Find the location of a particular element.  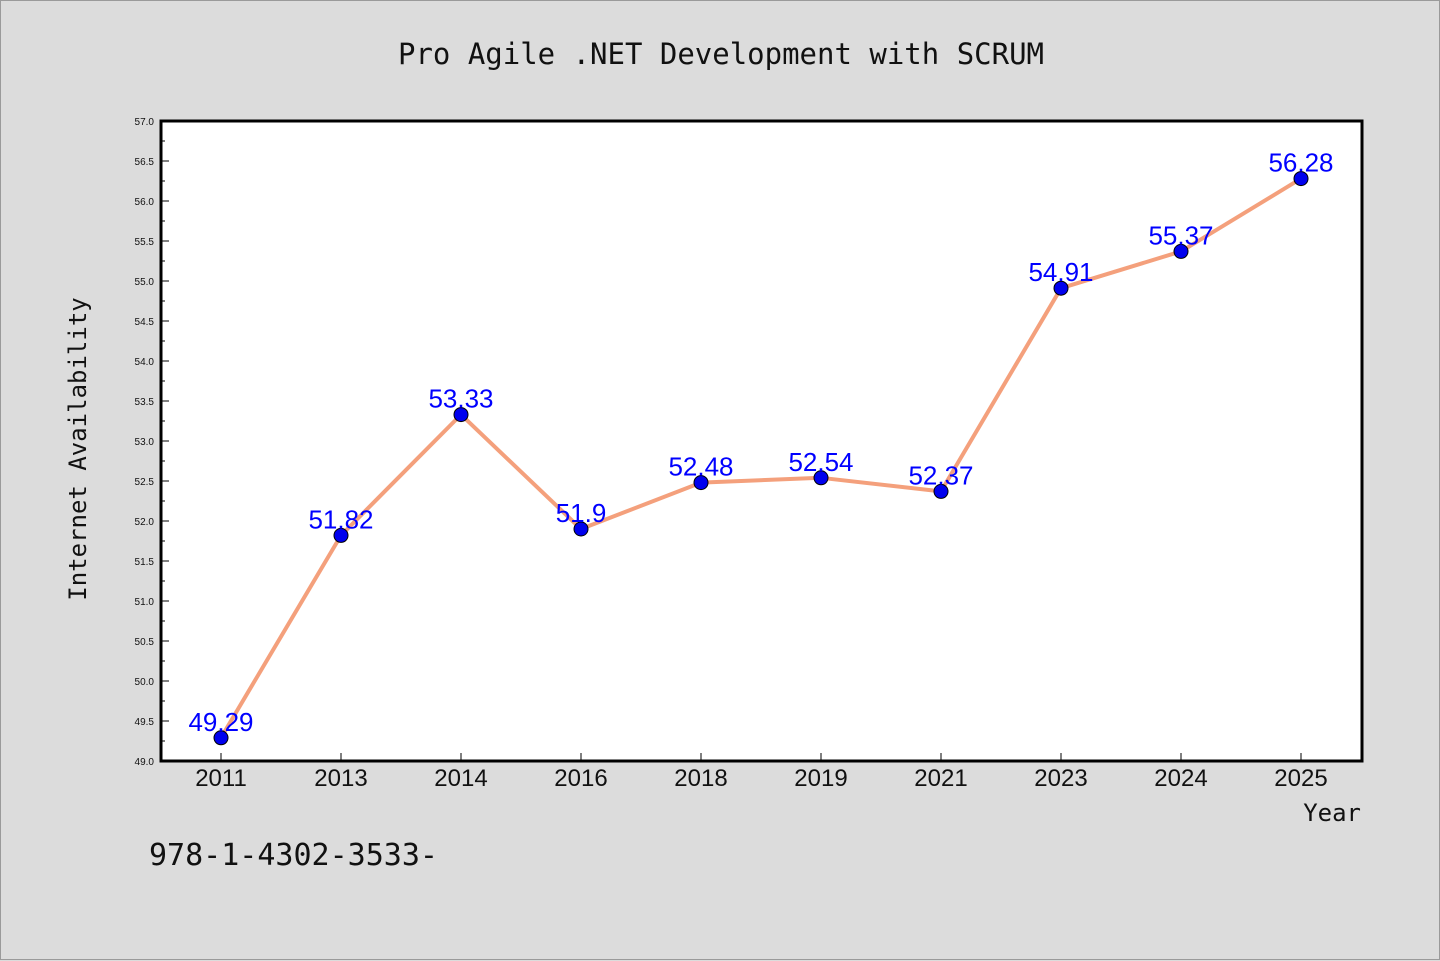

x-tick-label: 2023 is located at coordinates (1060, 778).